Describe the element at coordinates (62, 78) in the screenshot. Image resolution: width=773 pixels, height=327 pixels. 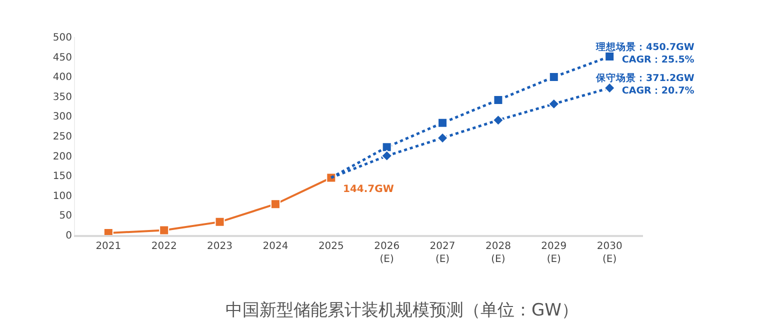
I see `y-tick-label: 400` at that location.